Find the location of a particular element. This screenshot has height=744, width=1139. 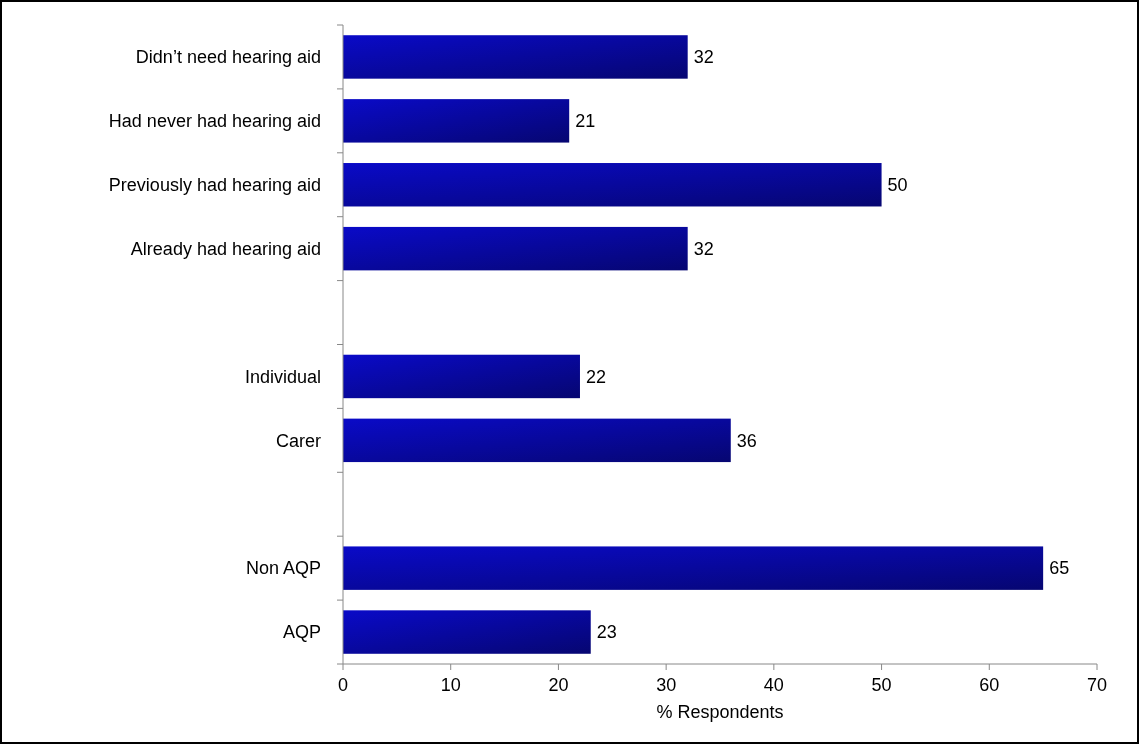

data-label: 23 is located at coordinates (606, 632).